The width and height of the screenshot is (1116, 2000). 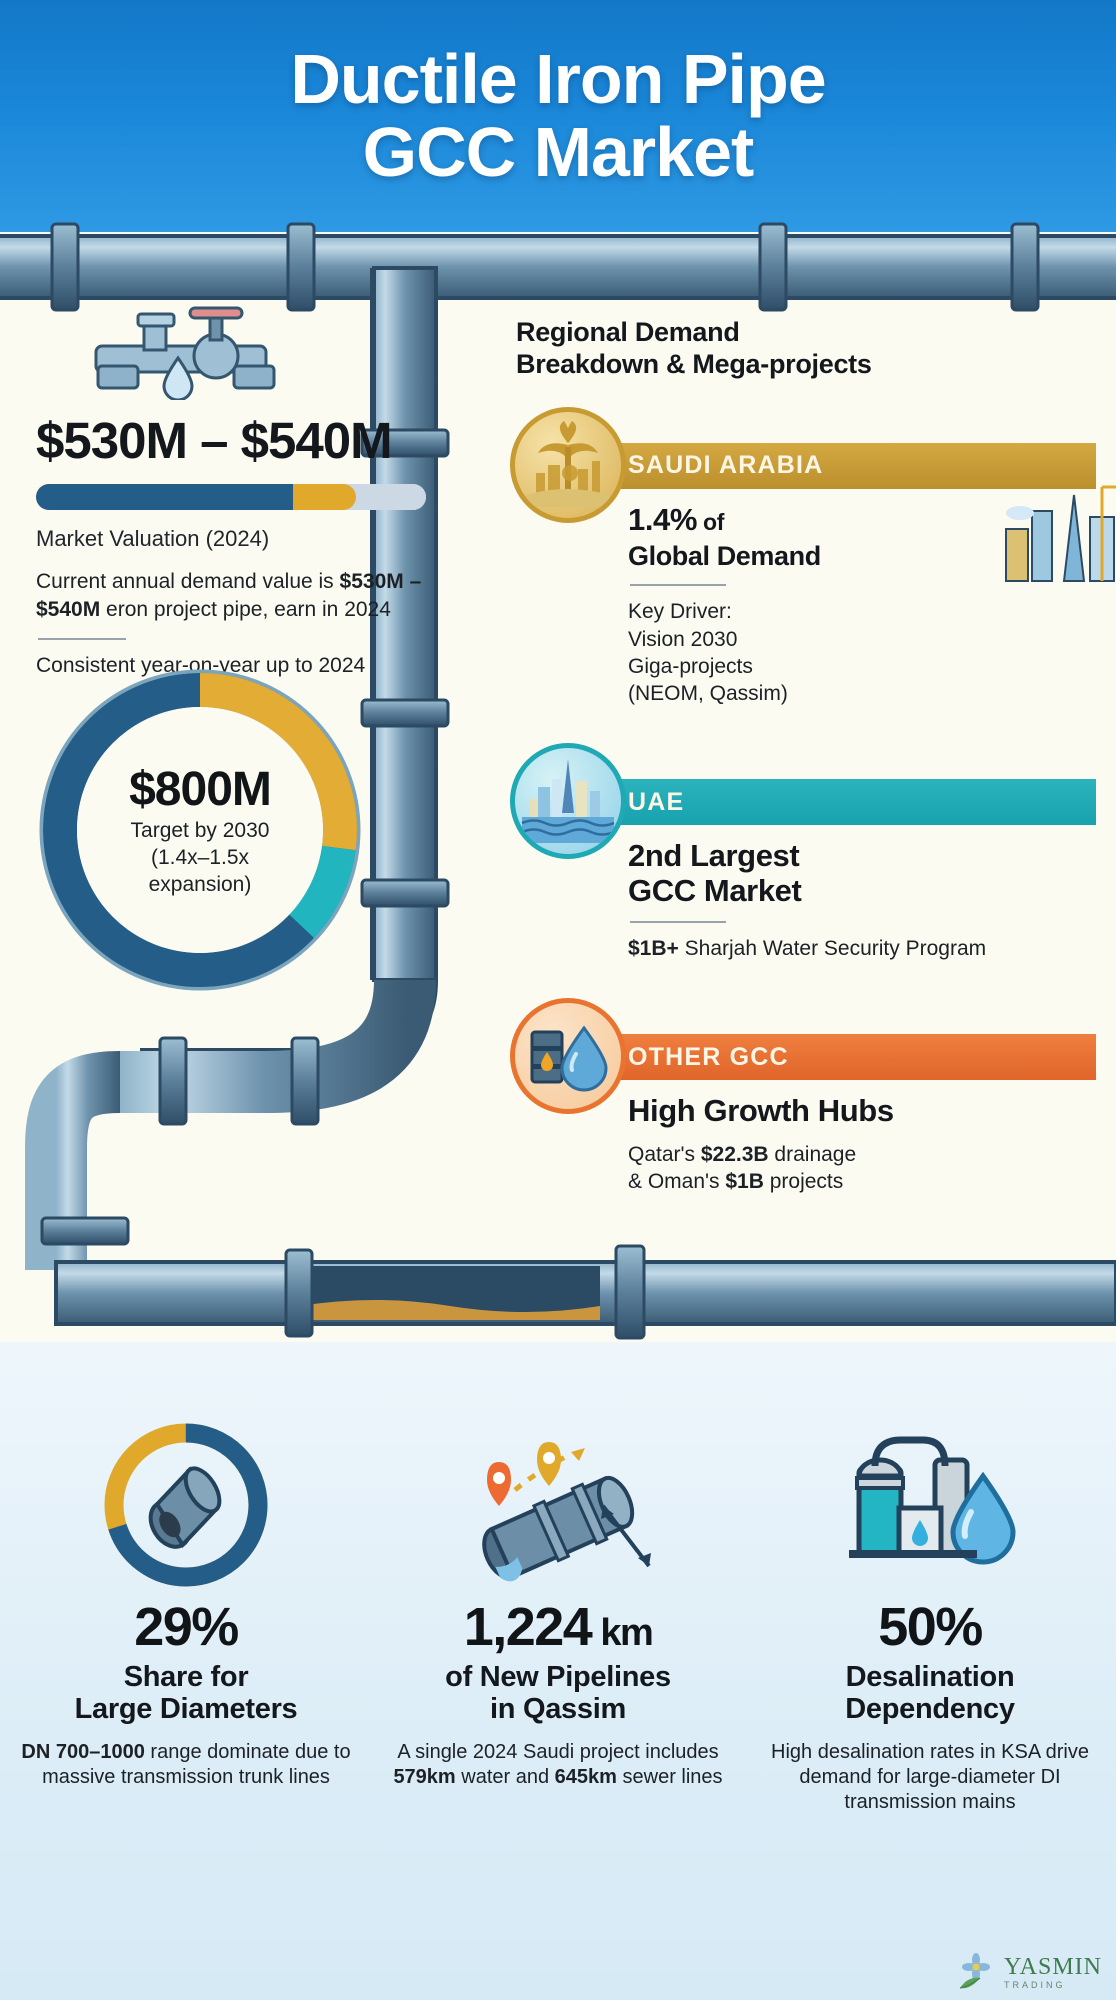 What do you see at coordinates (200, 858) in the screenshot?
I see `donut-sub-line2: (1.4x–1.5x` at bounding box center [200, 858].